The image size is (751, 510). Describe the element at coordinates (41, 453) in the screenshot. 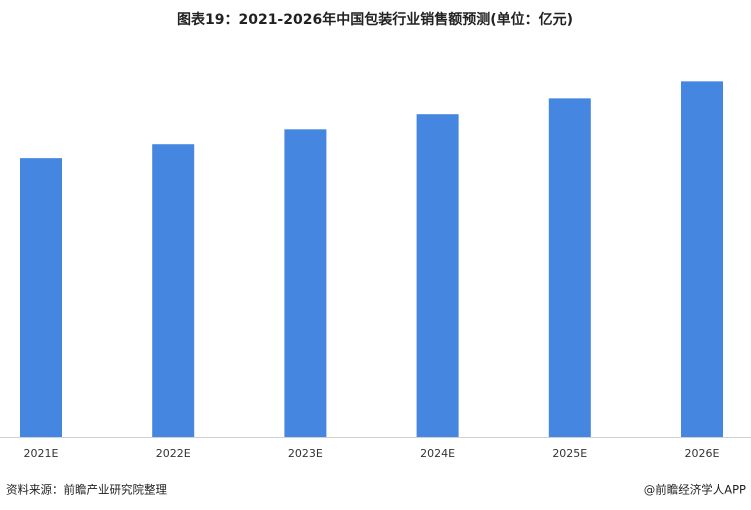

I see `x-tick-label: 2021E` at that location.